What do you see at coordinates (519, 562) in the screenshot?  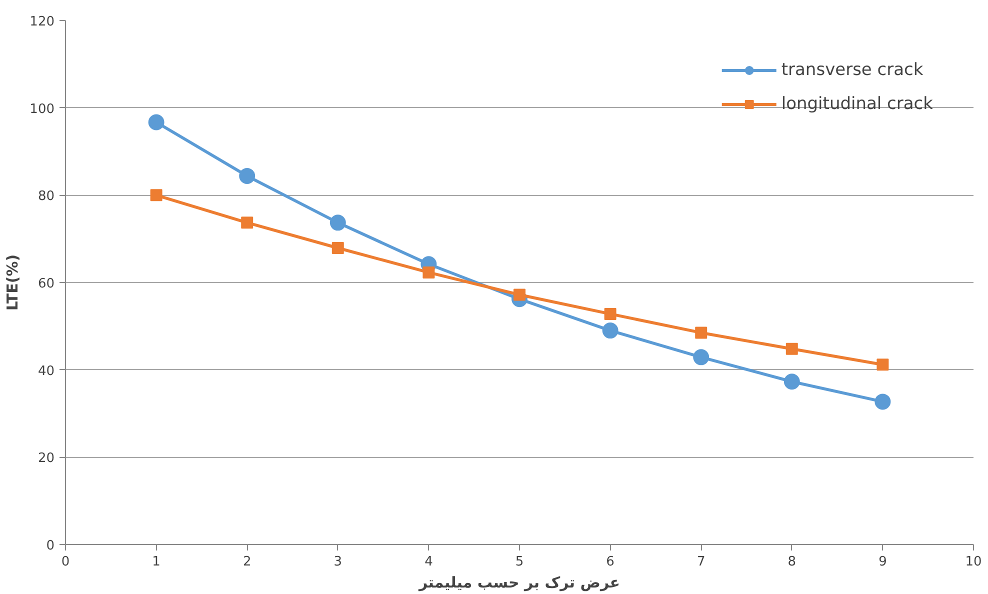 I see `x-tick-label: 5` at bounding box center [519, 562].